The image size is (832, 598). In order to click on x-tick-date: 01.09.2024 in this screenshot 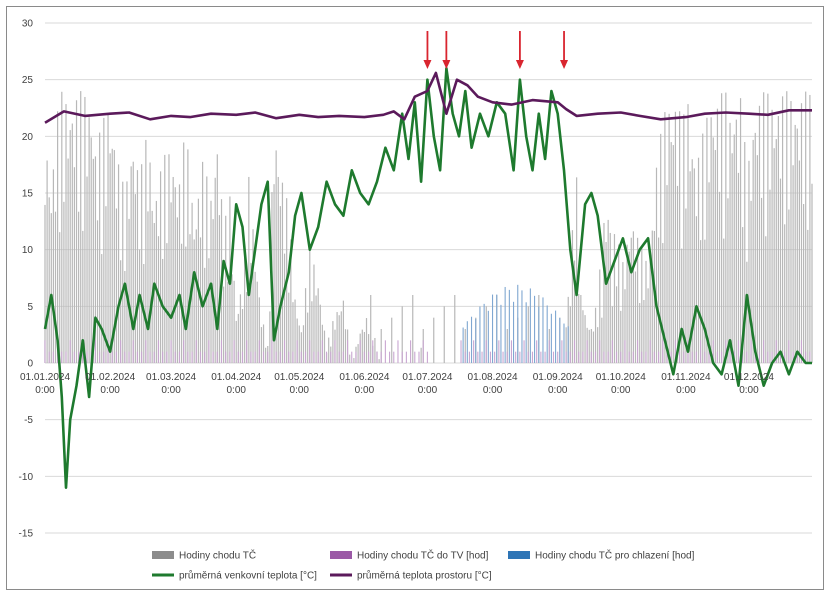, I will do `click(558, 377)`.